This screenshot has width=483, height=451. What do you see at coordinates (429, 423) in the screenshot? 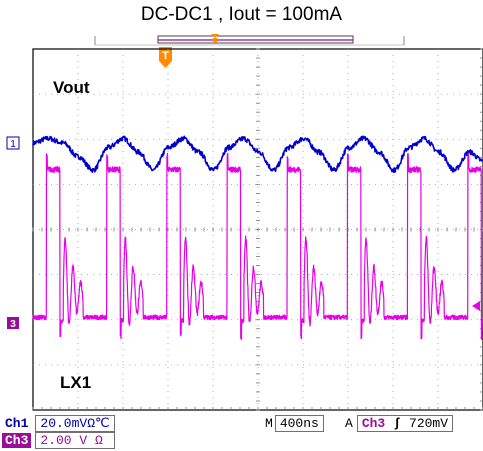
I see `trigger-level: 720mV` at bounding box center [429, 423].